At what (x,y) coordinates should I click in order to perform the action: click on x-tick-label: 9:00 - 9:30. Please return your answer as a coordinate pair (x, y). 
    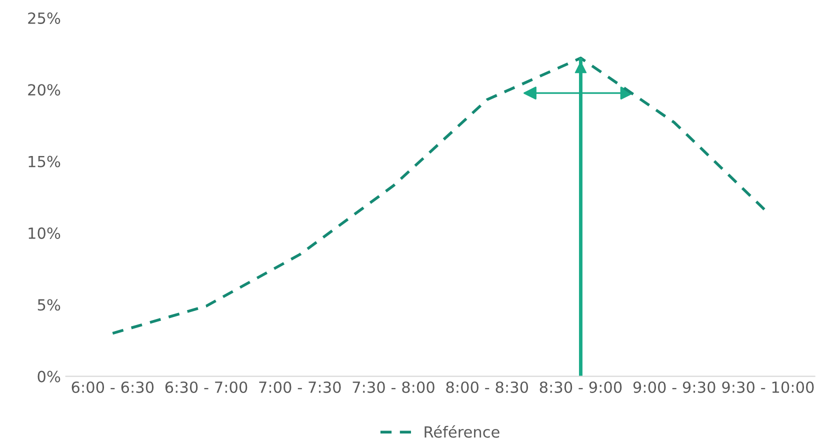
    Looking at the image, I should click on (674, 387).